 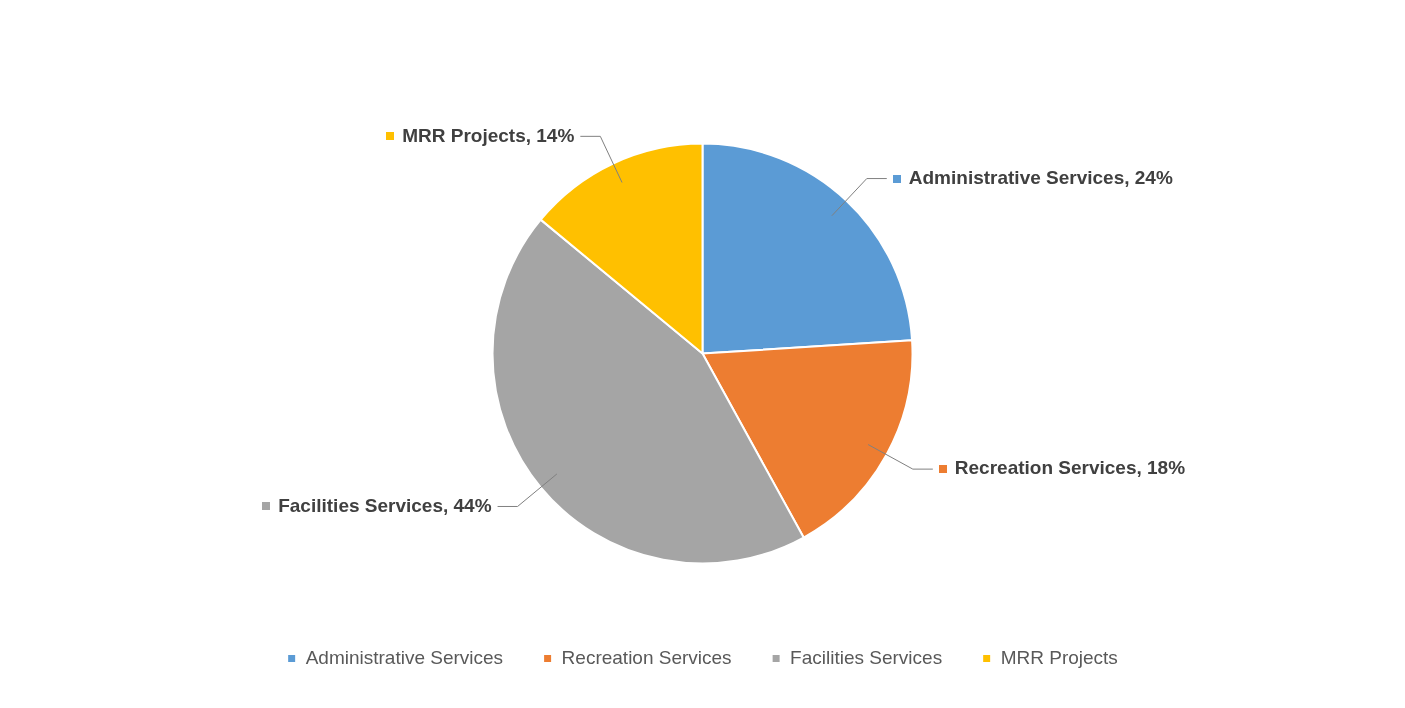 I want to click on legend-label: MRR Projects, so click(x=1059, y=657).